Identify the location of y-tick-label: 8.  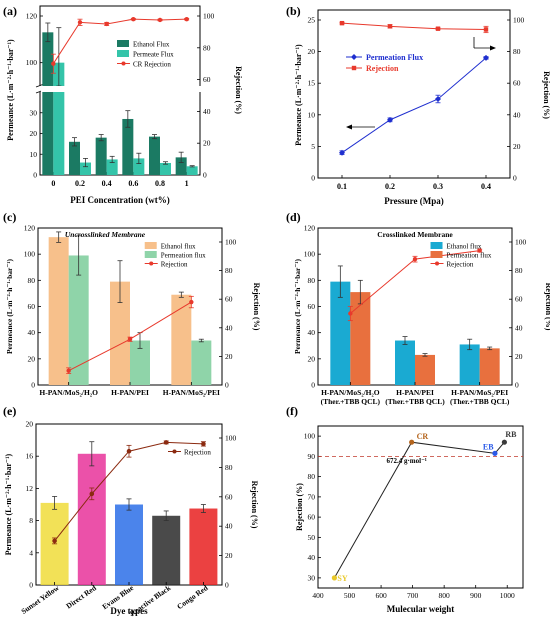
(31, 520).